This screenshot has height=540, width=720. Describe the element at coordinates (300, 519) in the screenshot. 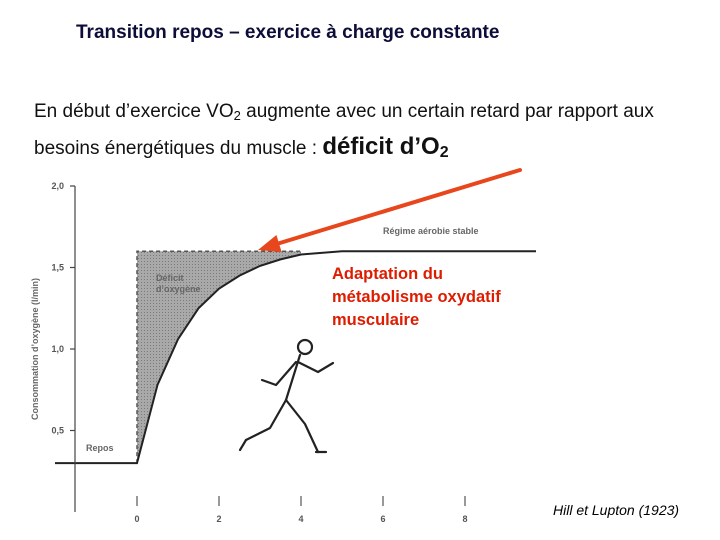

I see `x-tick-label: 4` at that location.